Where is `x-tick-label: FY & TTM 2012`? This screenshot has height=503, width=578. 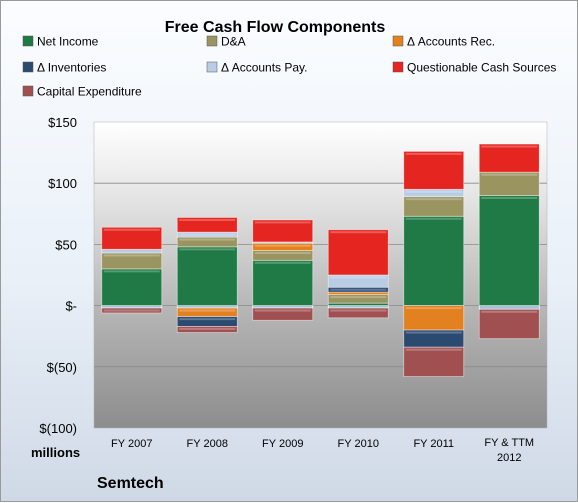
x-tick-label: FY & TTM 2012 is located at coordinates (509, 450).